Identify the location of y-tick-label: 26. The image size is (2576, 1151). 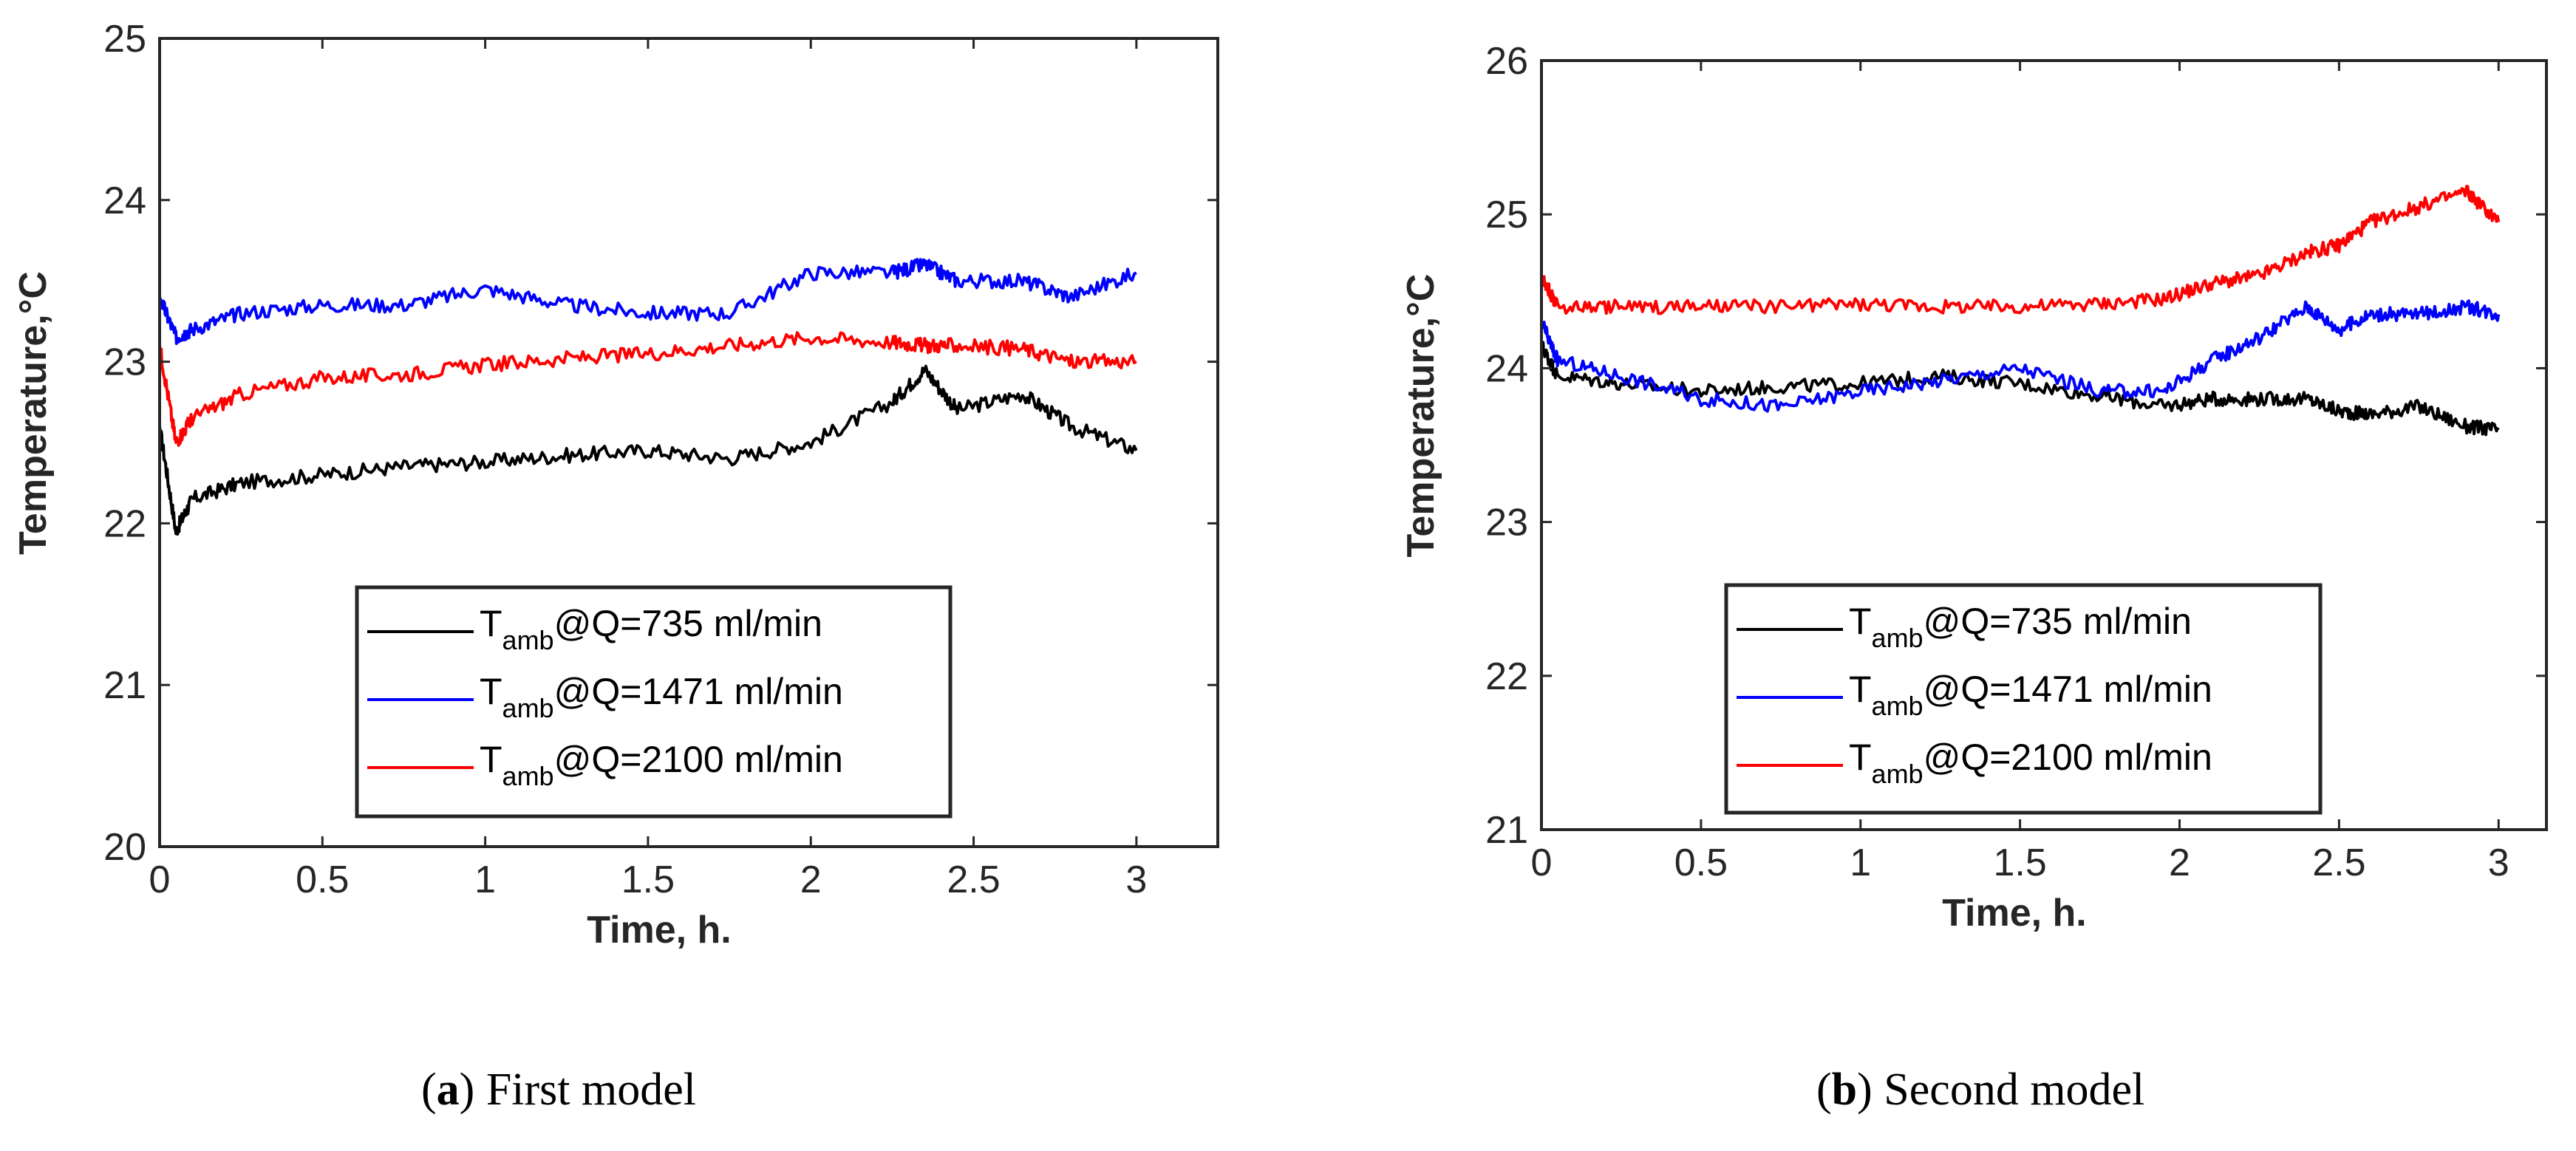
(1506, 61).